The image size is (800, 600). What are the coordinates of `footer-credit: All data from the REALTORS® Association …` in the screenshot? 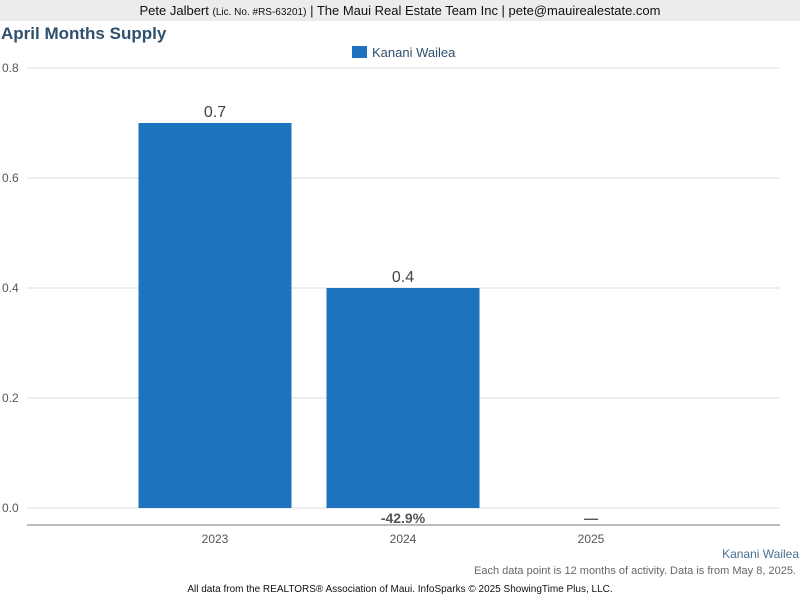 It's located at (400, 589).